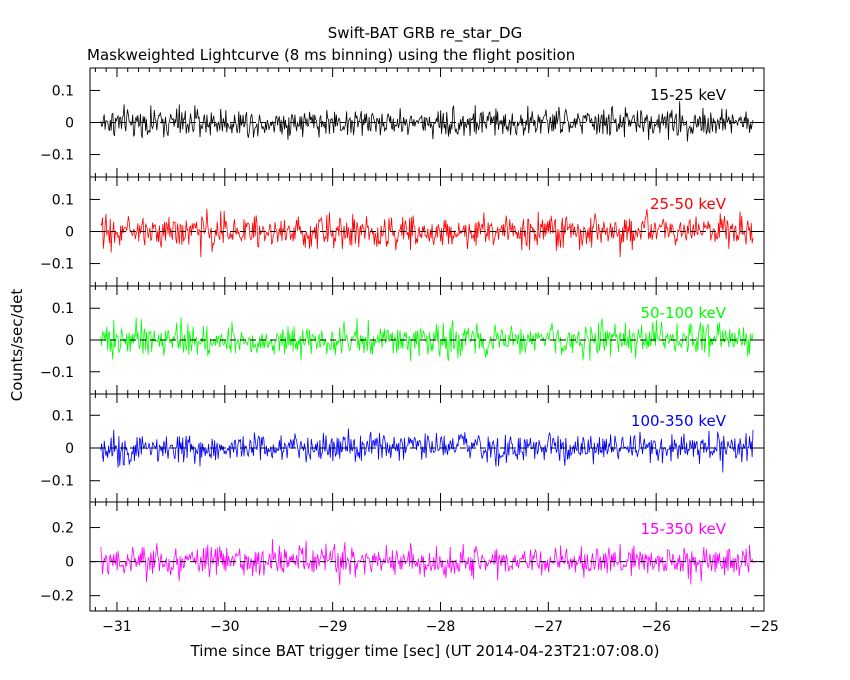 The width and height of the screenshot is (850, 680). I want to click on y-tick-label: −0.2, so click(57, 597).